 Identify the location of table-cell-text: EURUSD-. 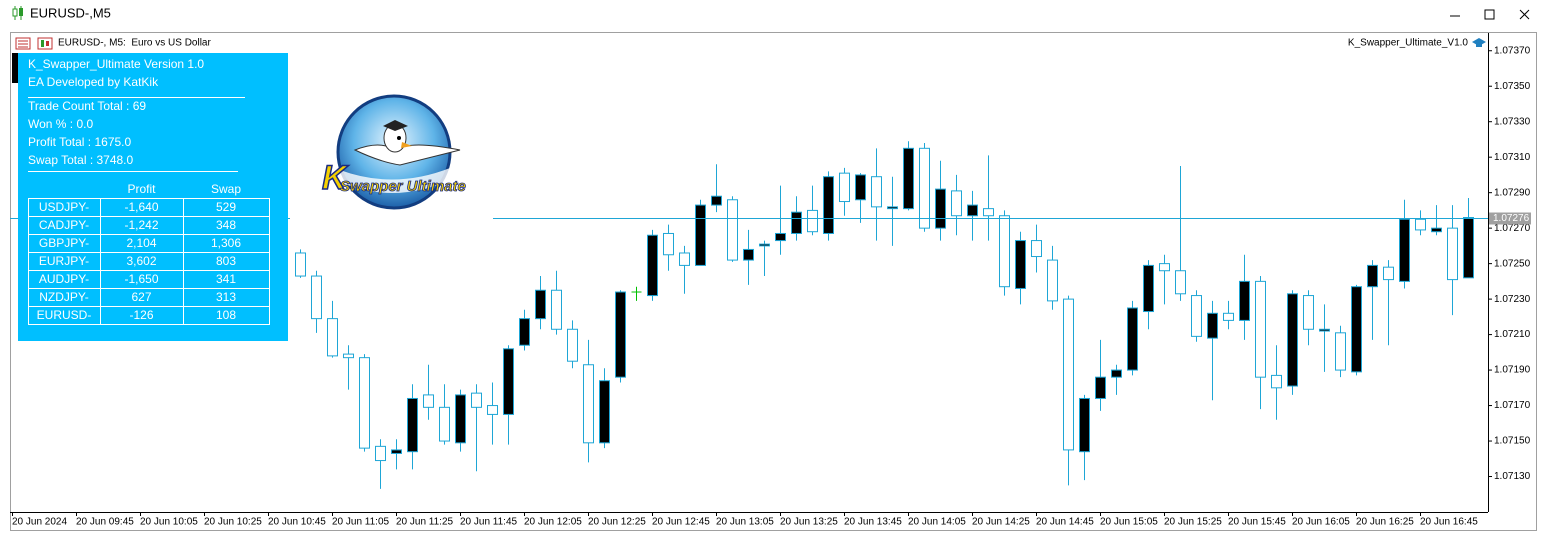
(64, 315).